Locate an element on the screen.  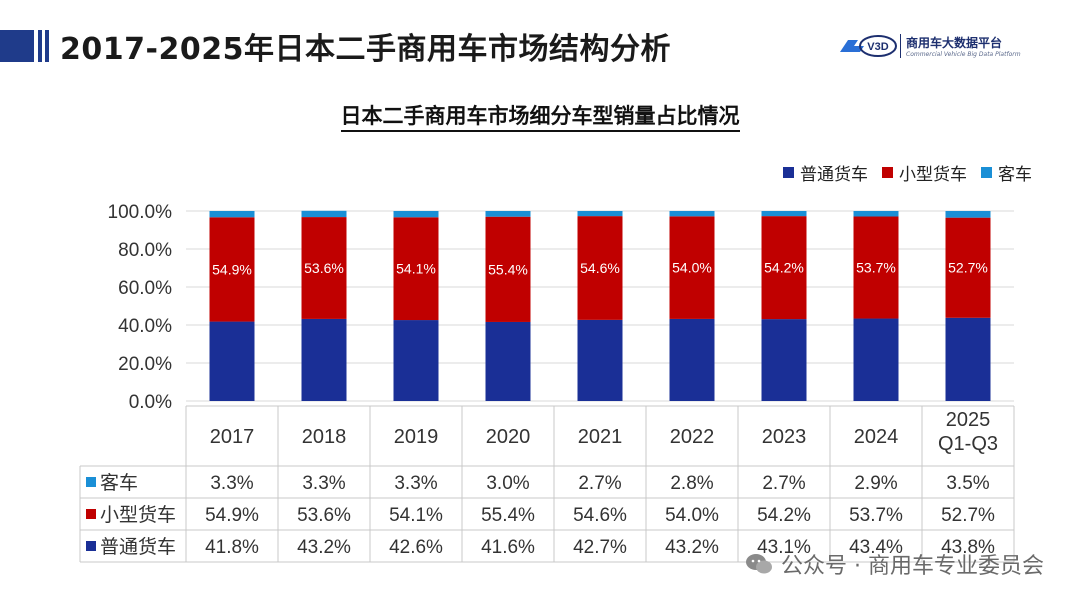
table-cell: 54.0% is located at coordinates (692, 515).